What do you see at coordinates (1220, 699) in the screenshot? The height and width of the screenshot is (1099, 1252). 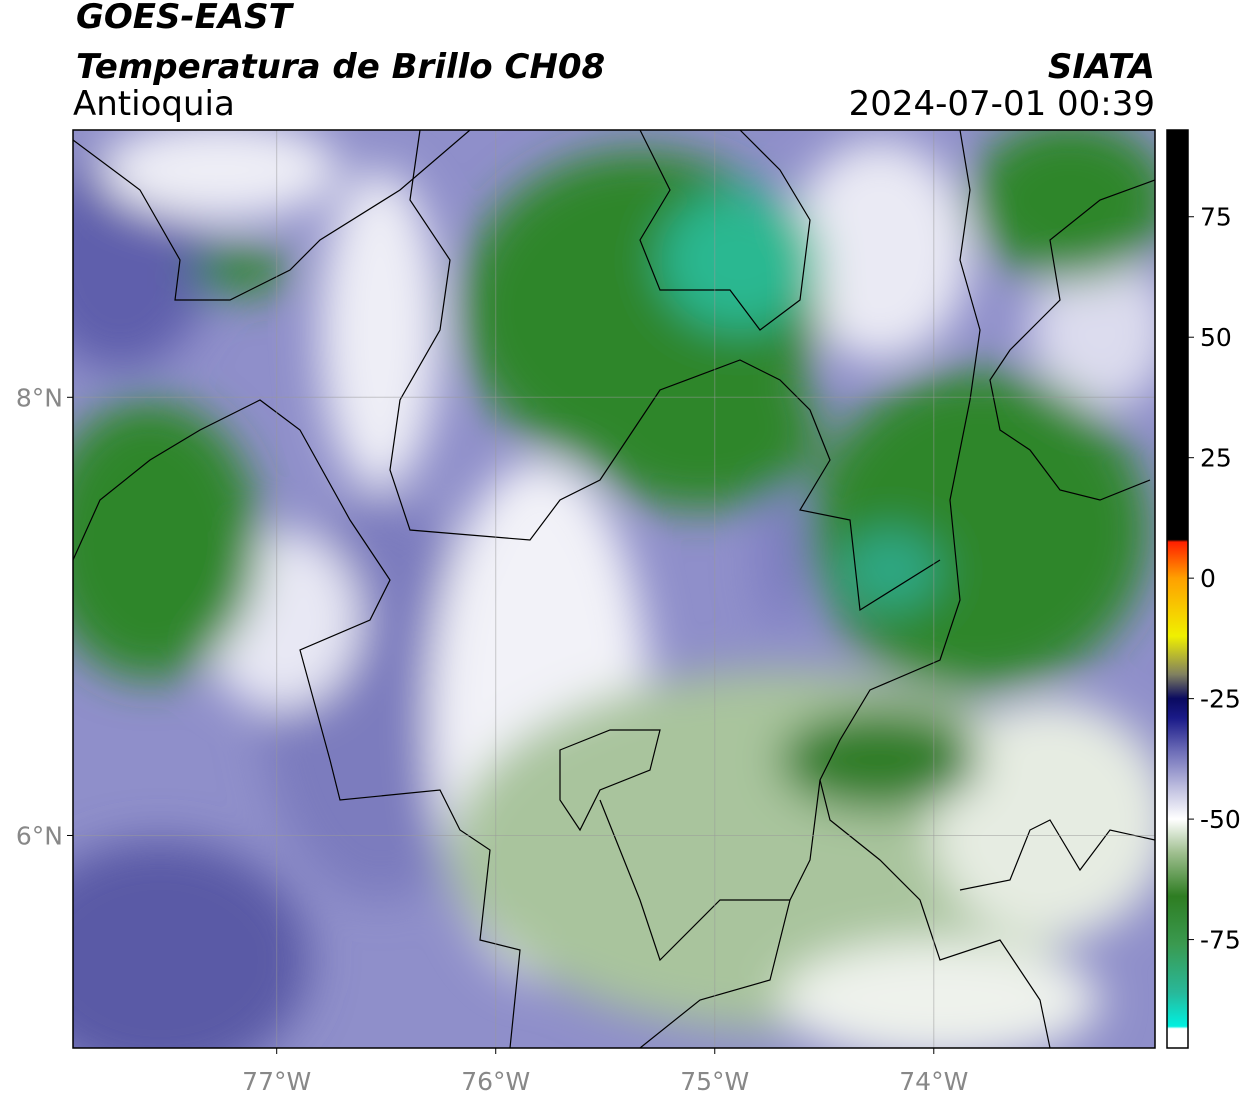 I see `colorbar-tick-label: -25` at bounding box center [1220, 699].